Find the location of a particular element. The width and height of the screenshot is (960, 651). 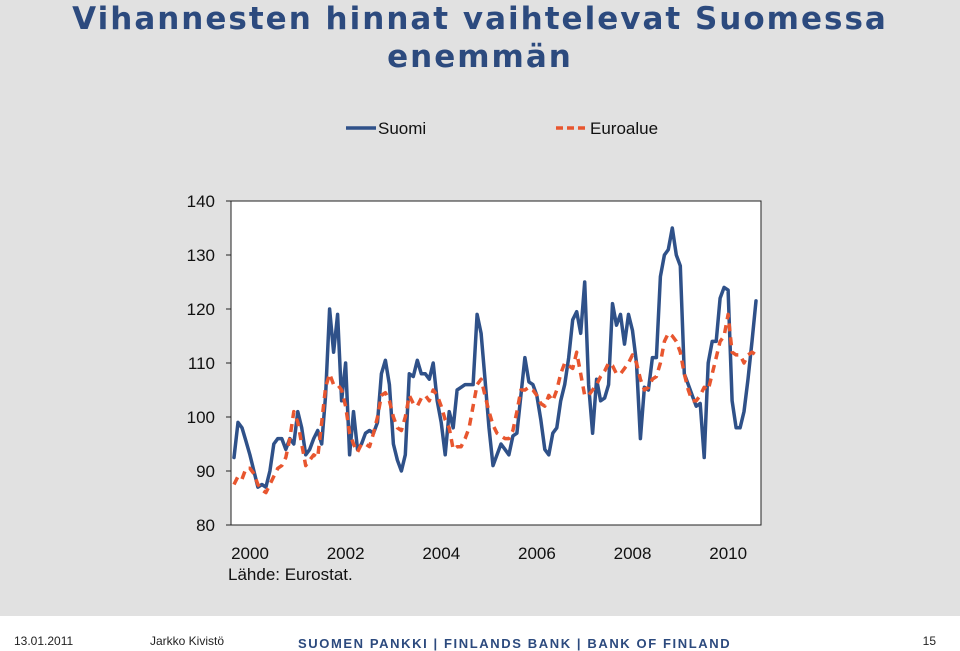

x-axis: 2000 2002 2004 2006 2008 2010 is located at coordinates (489, 553).